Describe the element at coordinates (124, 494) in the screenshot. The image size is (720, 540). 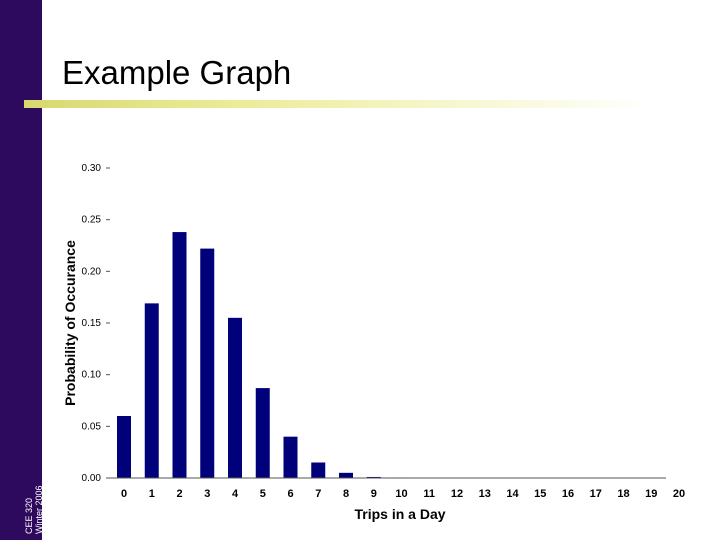
I see `x-tick-label: 0` at that location.